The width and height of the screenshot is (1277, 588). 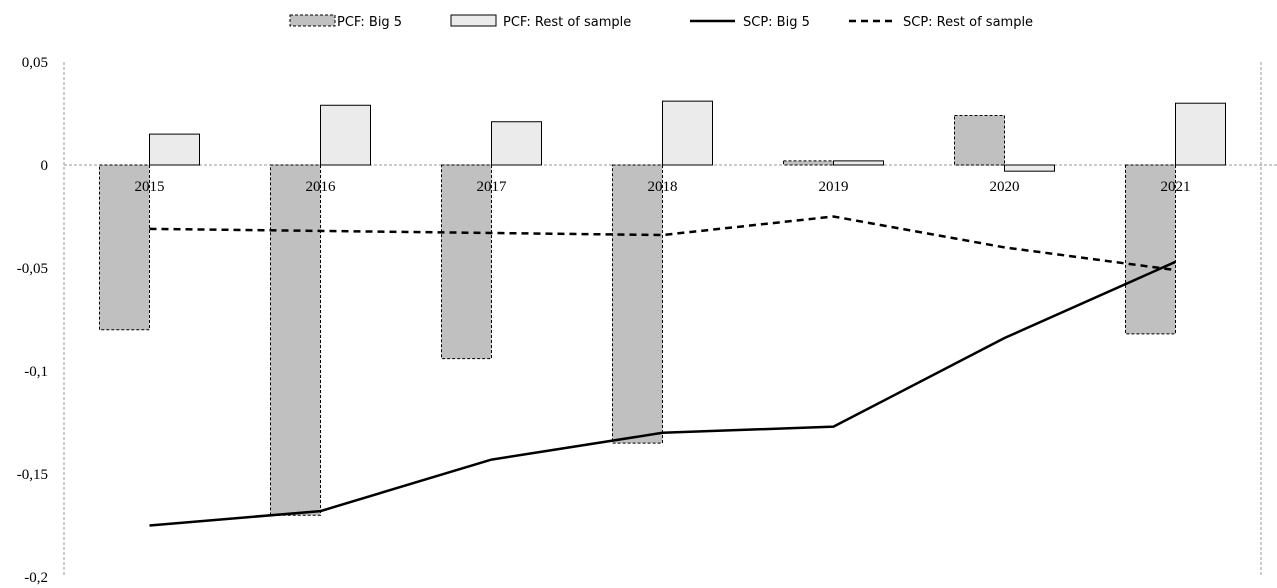 I want to click on x-category-label: 2019, so click(x=834, y=187).